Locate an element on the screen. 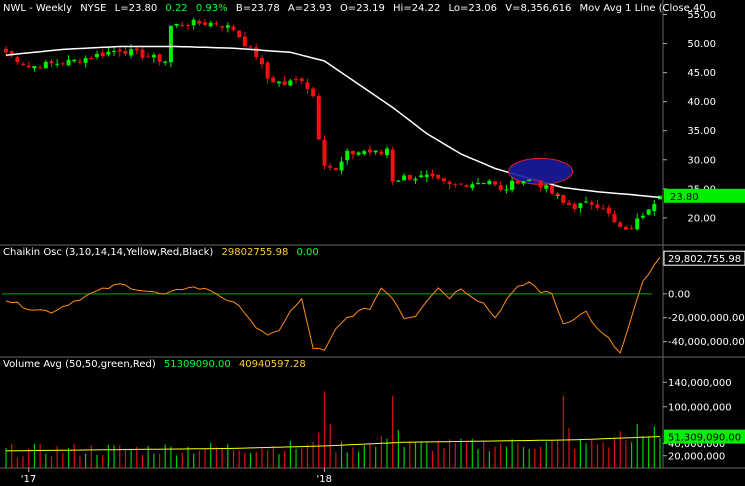 This screenshot has height=486, width=745. volume-last-tag is located at coordinates (704, 436).